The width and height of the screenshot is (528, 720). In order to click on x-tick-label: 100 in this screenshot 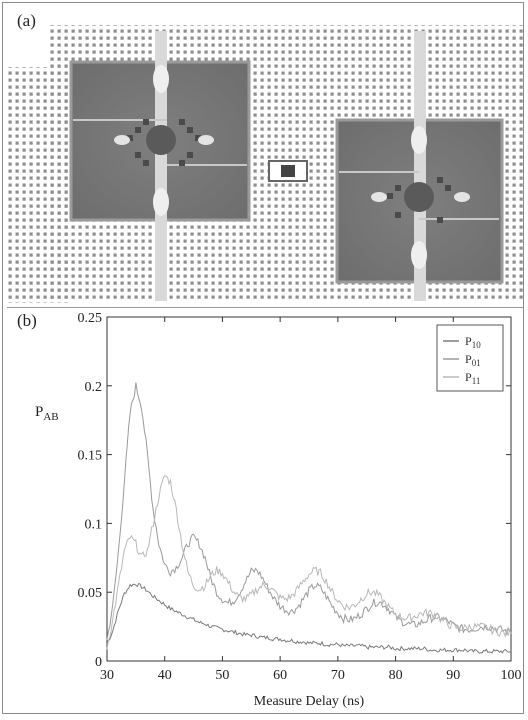, I will do `click(511, 675)`.